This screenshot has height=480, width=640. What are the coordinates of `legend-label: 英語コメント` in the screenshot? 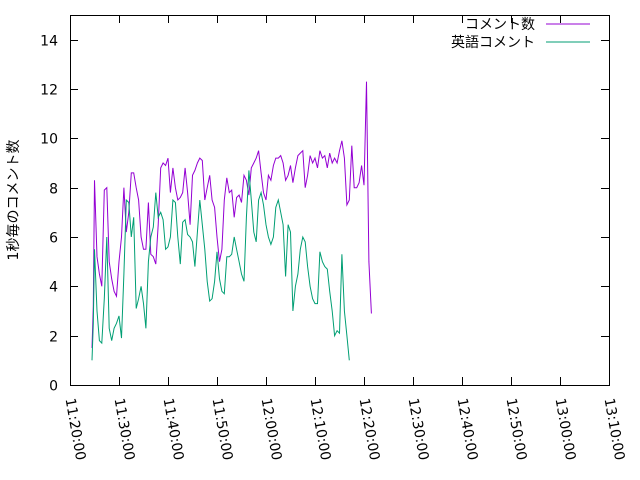 It's located at (493, 42).